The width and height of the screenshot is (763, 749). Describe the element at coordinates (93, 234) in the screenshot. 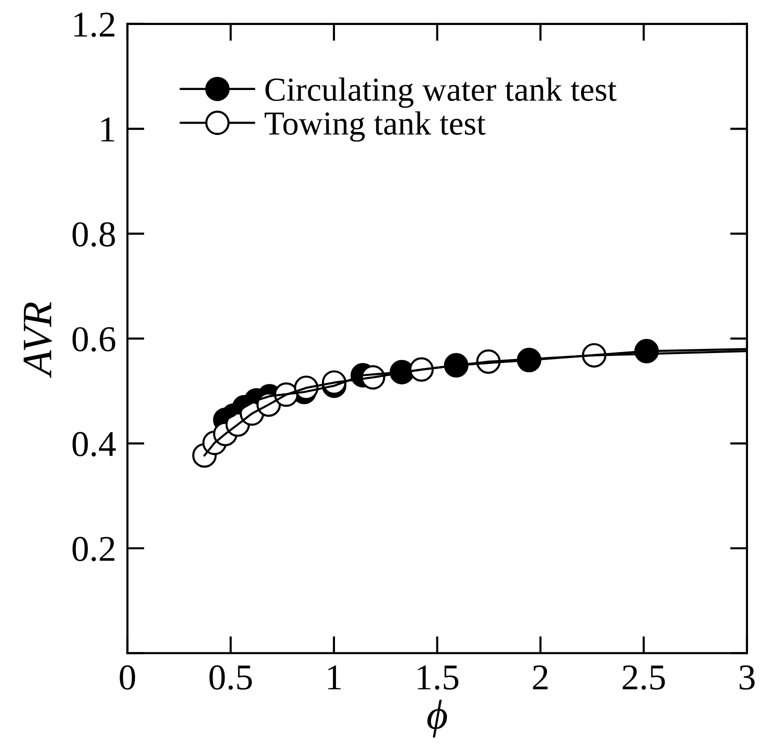

I see `y-tick-label: 0.8` at that location.